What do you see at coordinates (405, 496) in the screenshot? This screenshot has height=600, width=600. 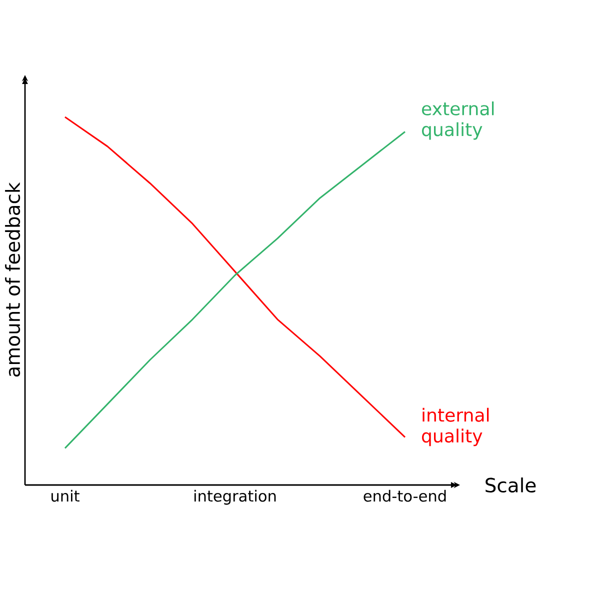 I see `x-tick-label: end-to-end` at bounding box center [405, 496].